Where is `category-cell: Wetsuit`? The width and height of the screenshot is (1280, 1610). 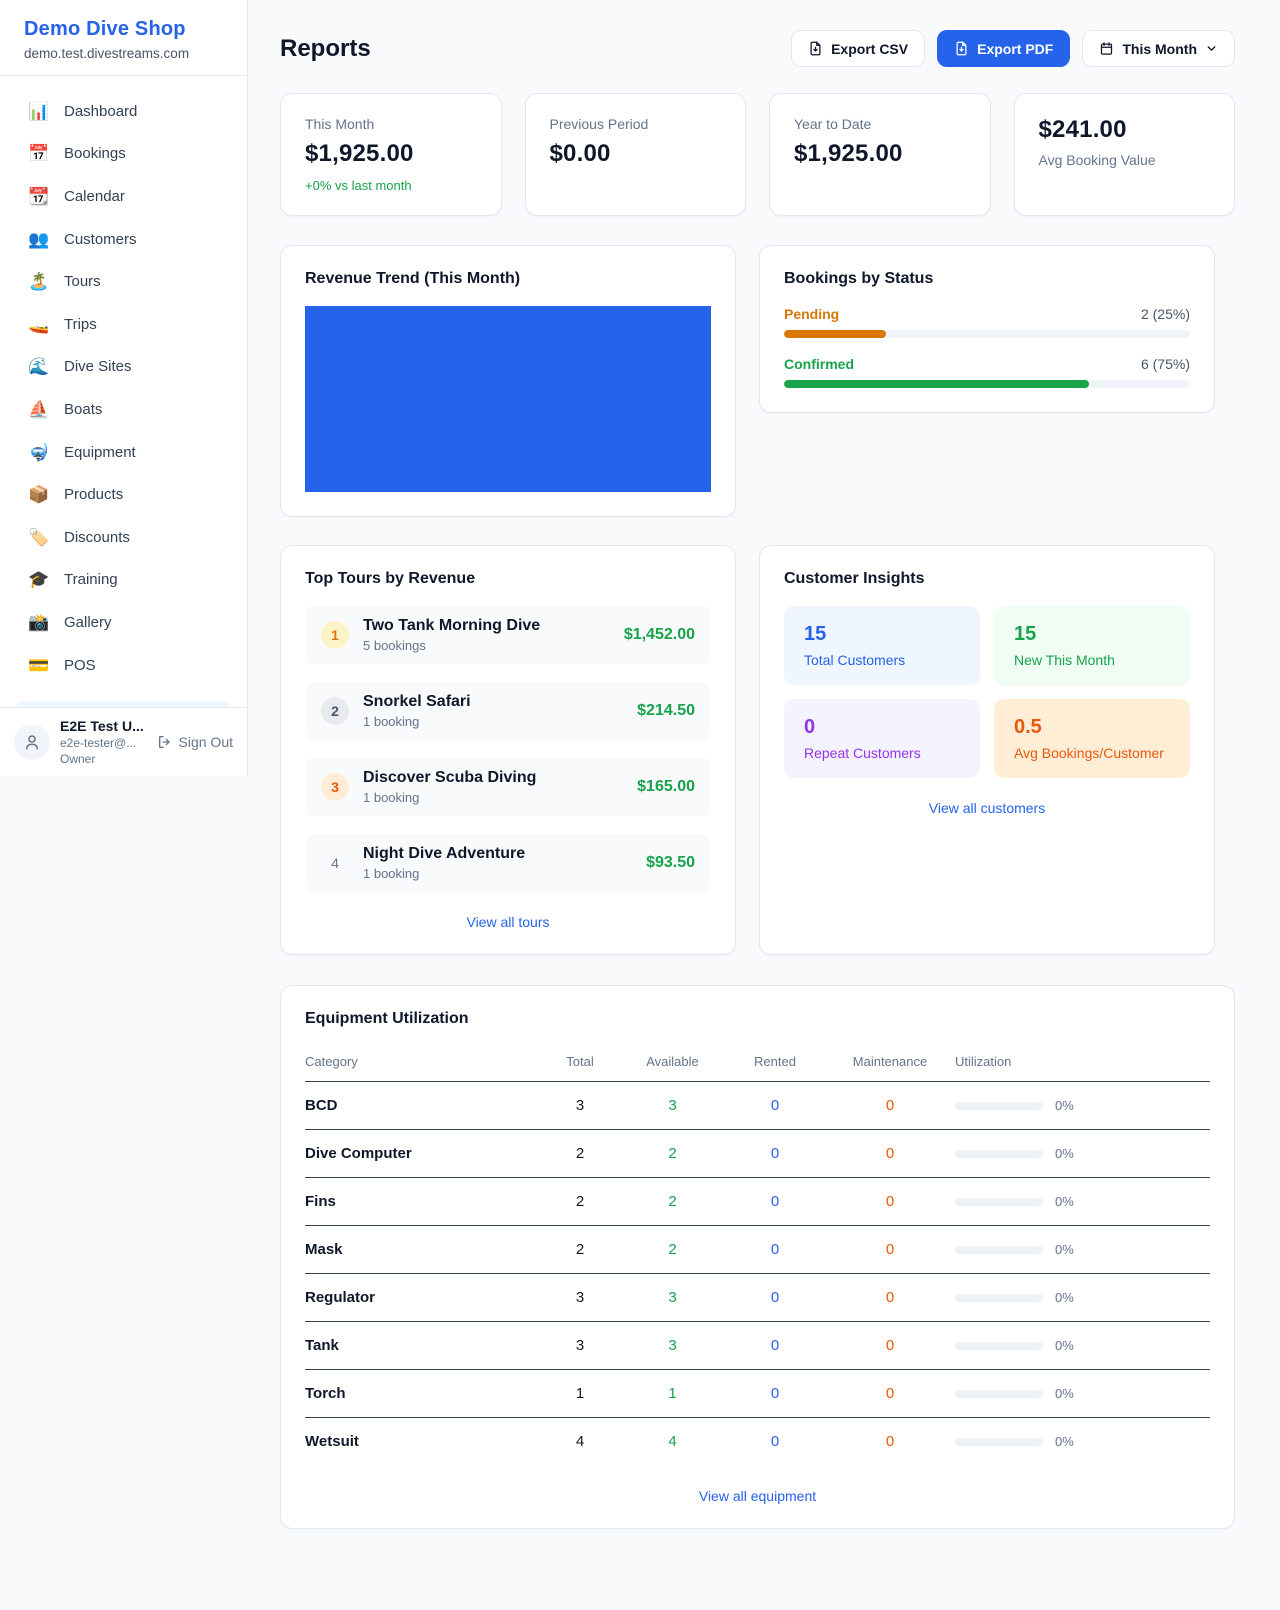 category-cell: Wetsuit is located at coordinates (332, 1442).